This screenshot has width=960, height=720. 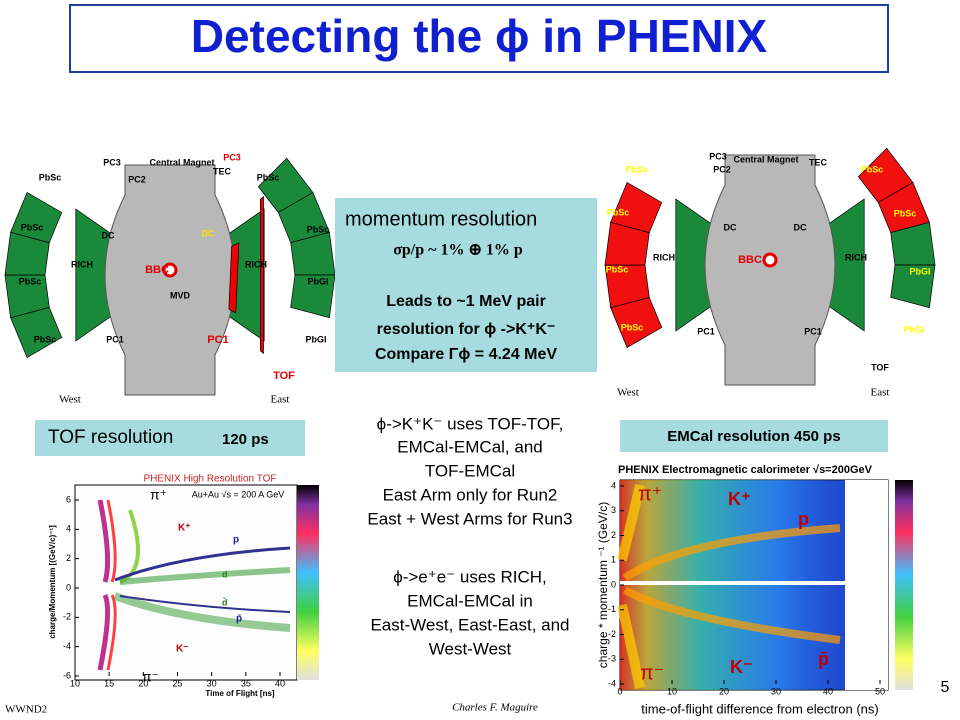 What do you see at coordinates (52, 582) in the screenshot?
I see `y-axis-label: charge/Momentum [(GeV/c)⁻¹]` at bounding box center [52, 582].